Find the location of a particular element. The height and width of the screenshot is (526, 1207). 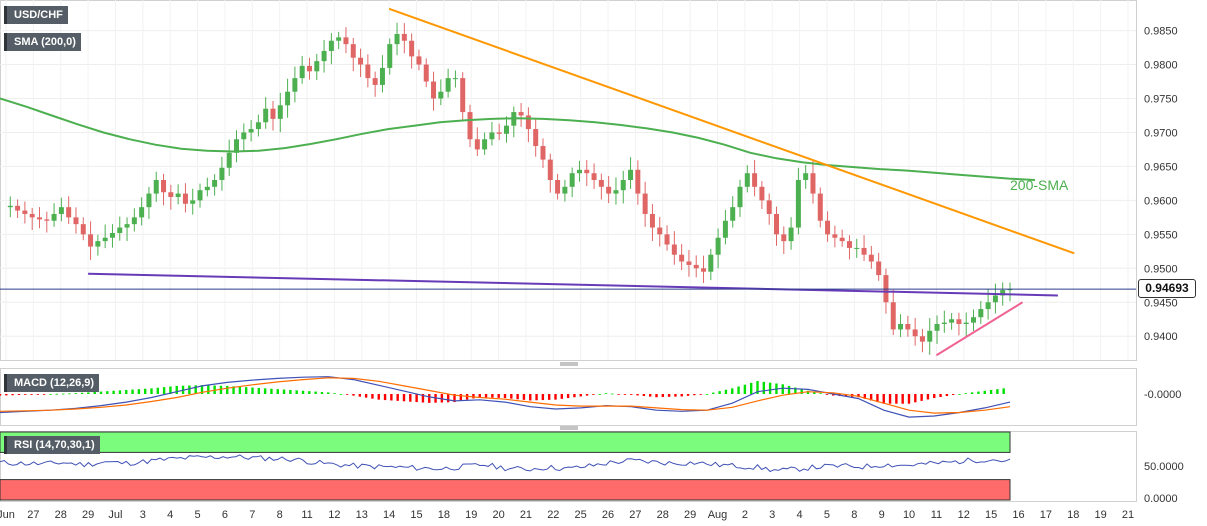

rsi-indicator-label: RSI (14,70,30,1) is located at coordinates (52, 445).